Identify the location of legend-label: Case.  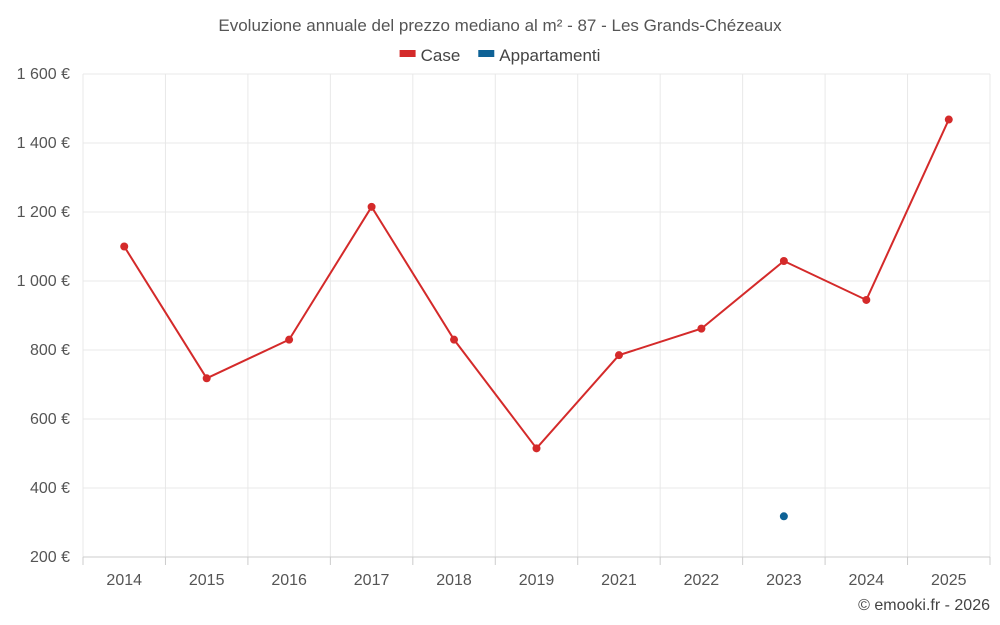
(441, 55).